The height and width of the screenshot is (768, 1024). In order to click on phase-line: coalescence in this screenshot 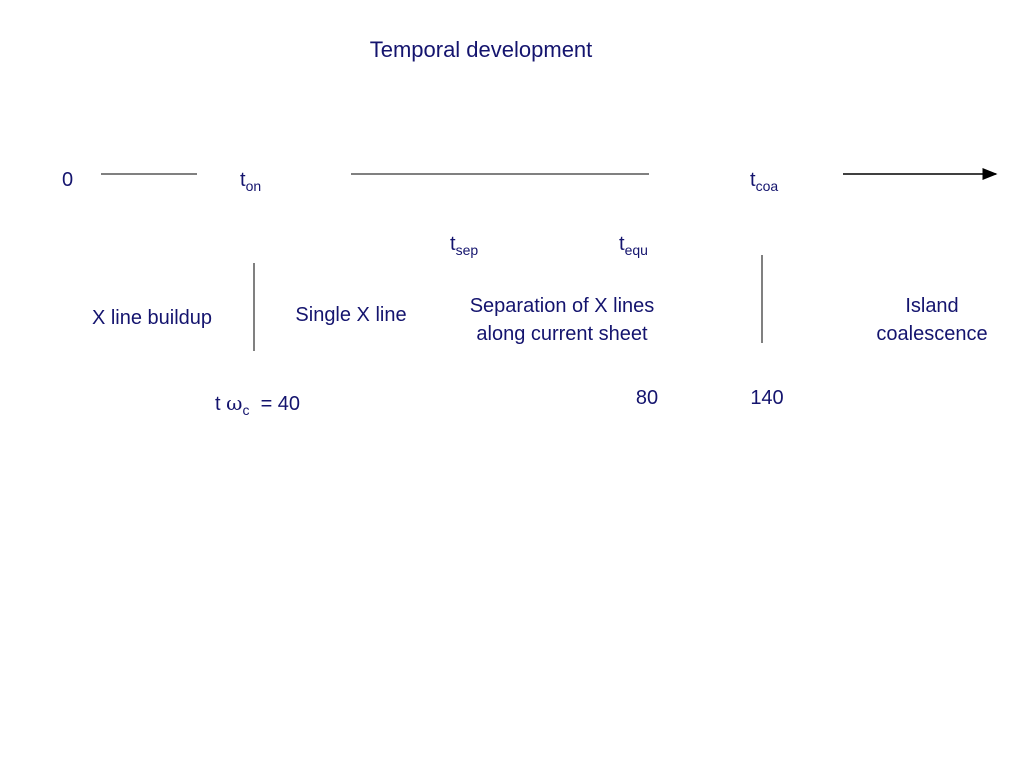, I will do `click(932, 334)`.